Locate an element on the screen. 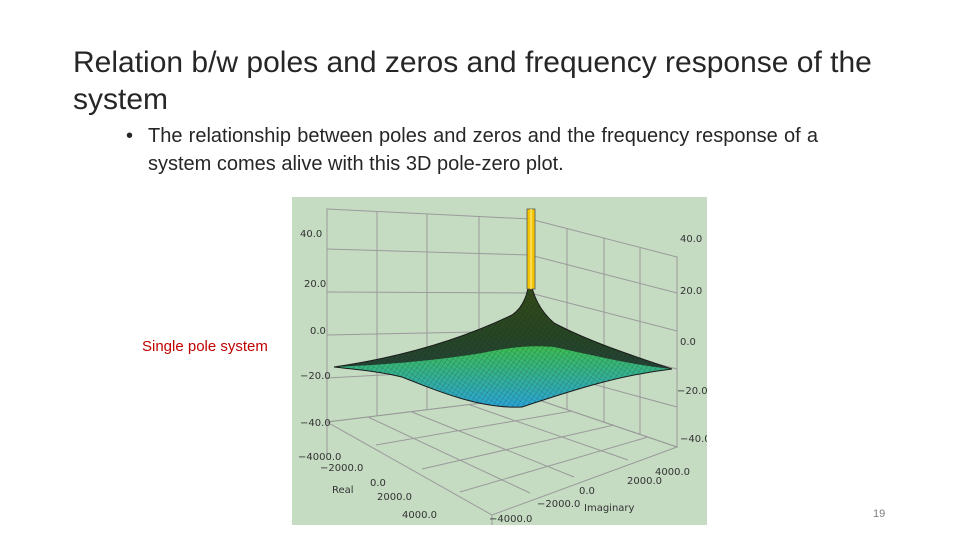 This screenshot has height=540, width=960. real-axis-label: Real is located at coordinates (343, 490).